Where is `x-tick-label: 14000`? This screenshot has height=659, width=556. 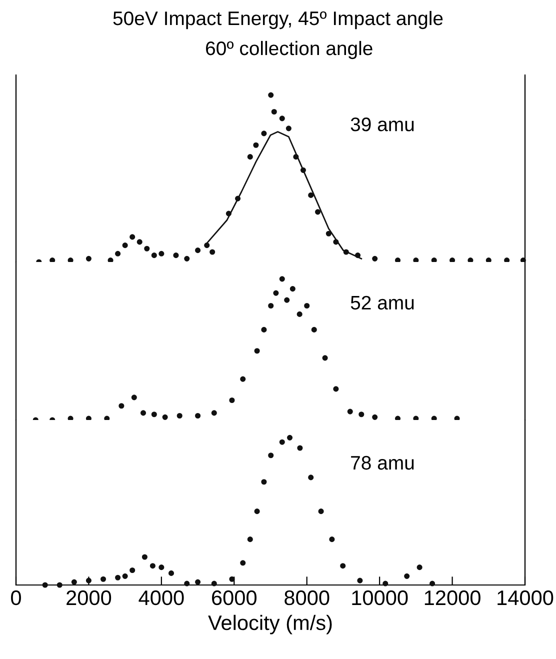 x-tick-label: 14000 is located at coordinates (526, 598).